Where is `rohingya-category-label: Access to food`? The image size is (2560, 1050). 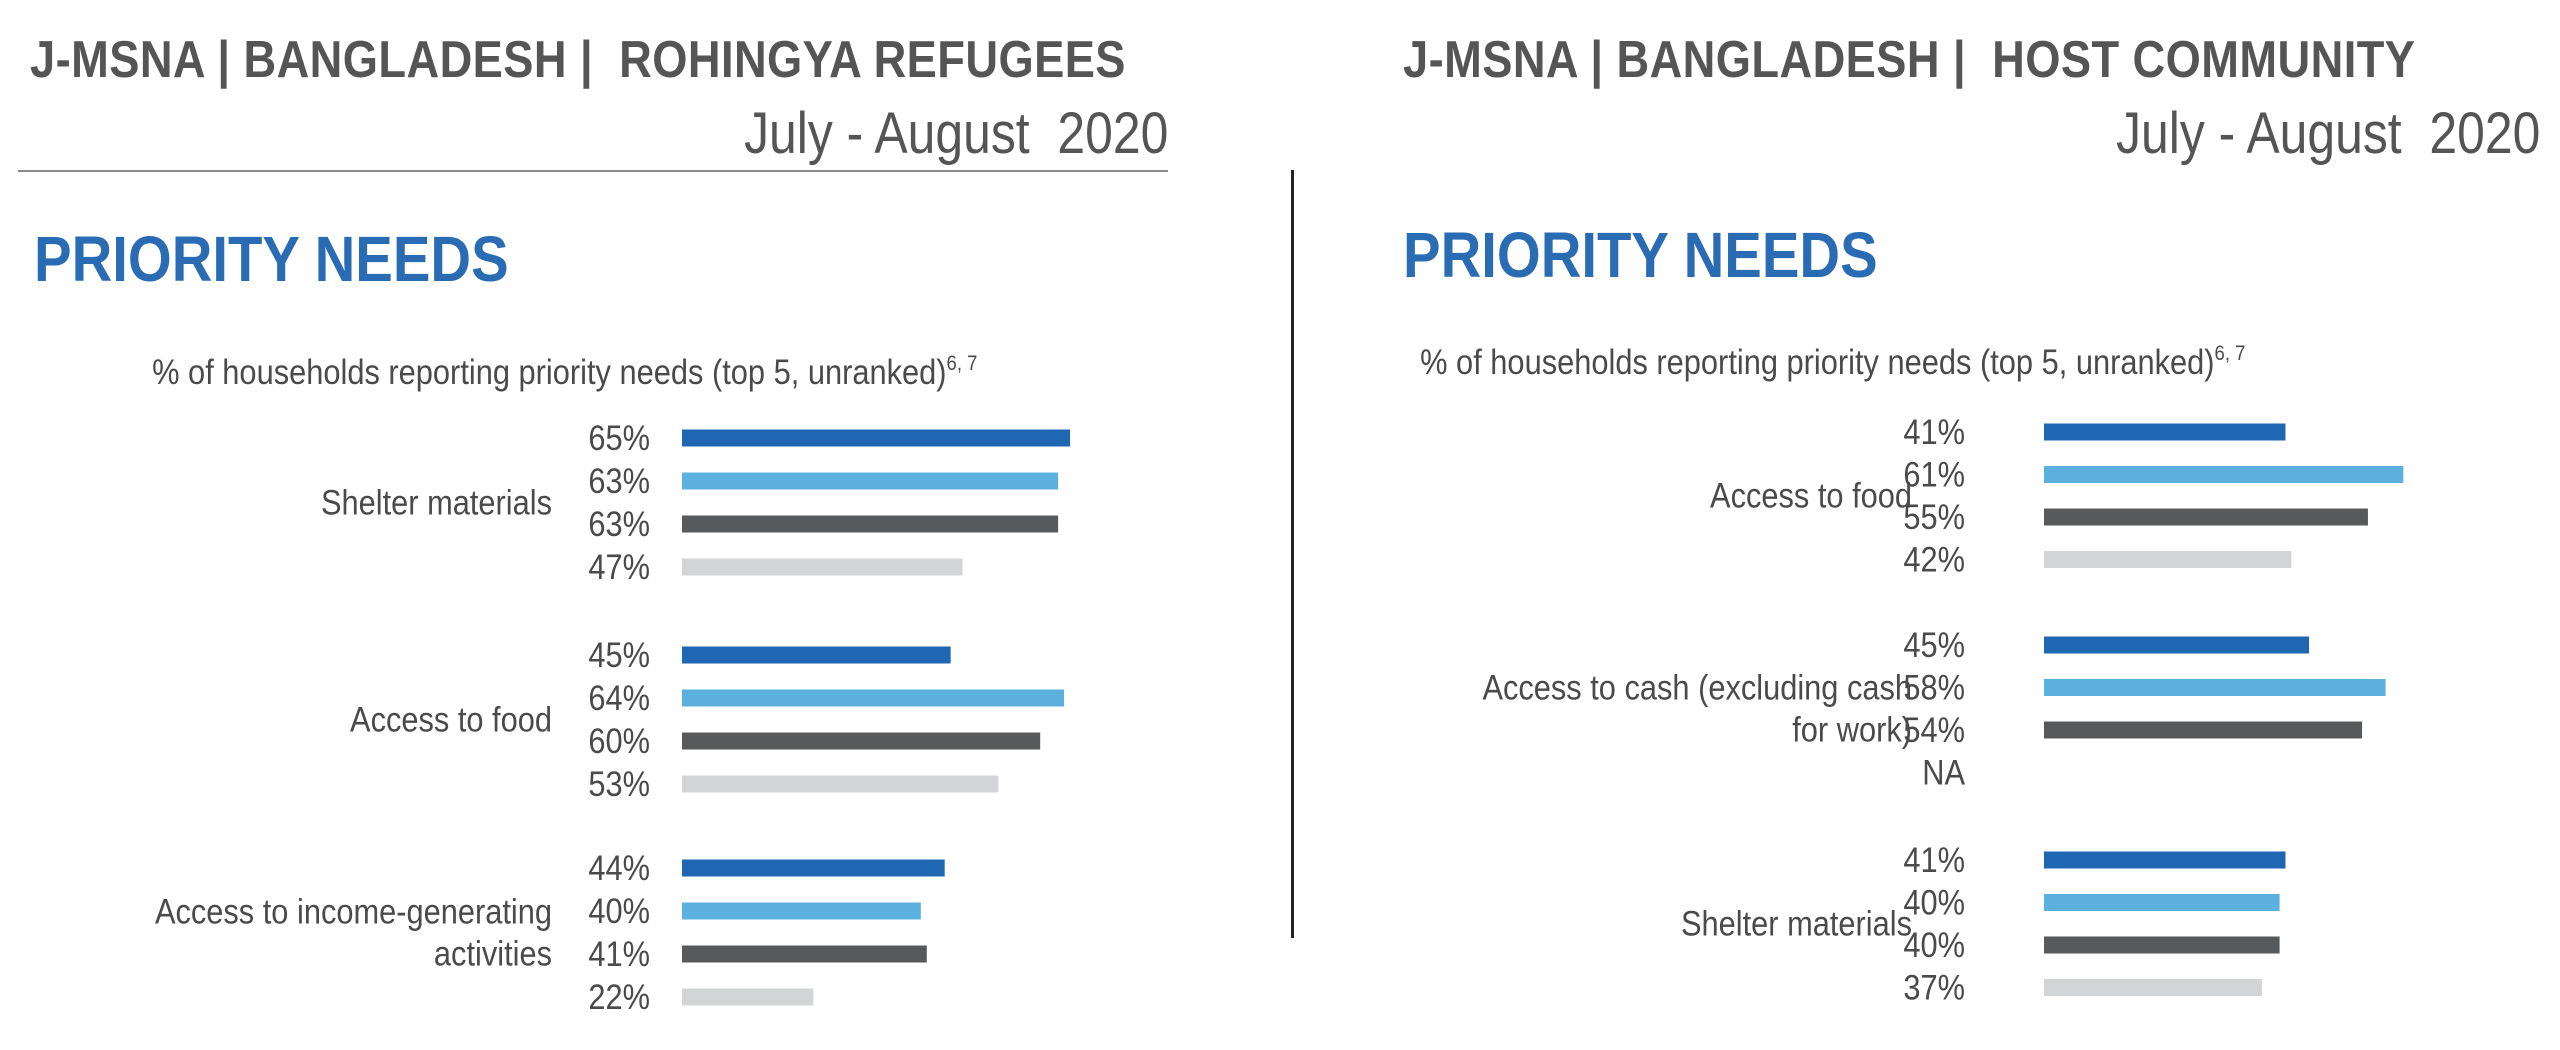
rohingya-category-label: Access to food is located at coordinates (451, 719).